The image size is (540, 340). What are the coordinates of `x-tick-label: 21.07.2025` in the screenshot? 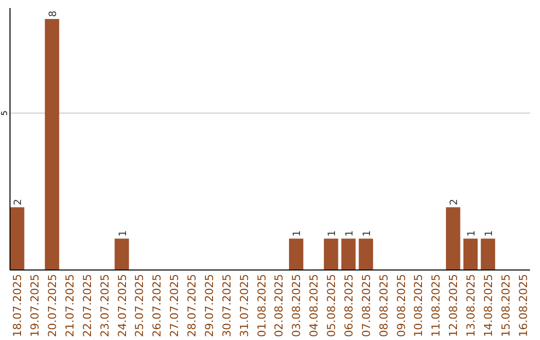 It's located at (69, 305).